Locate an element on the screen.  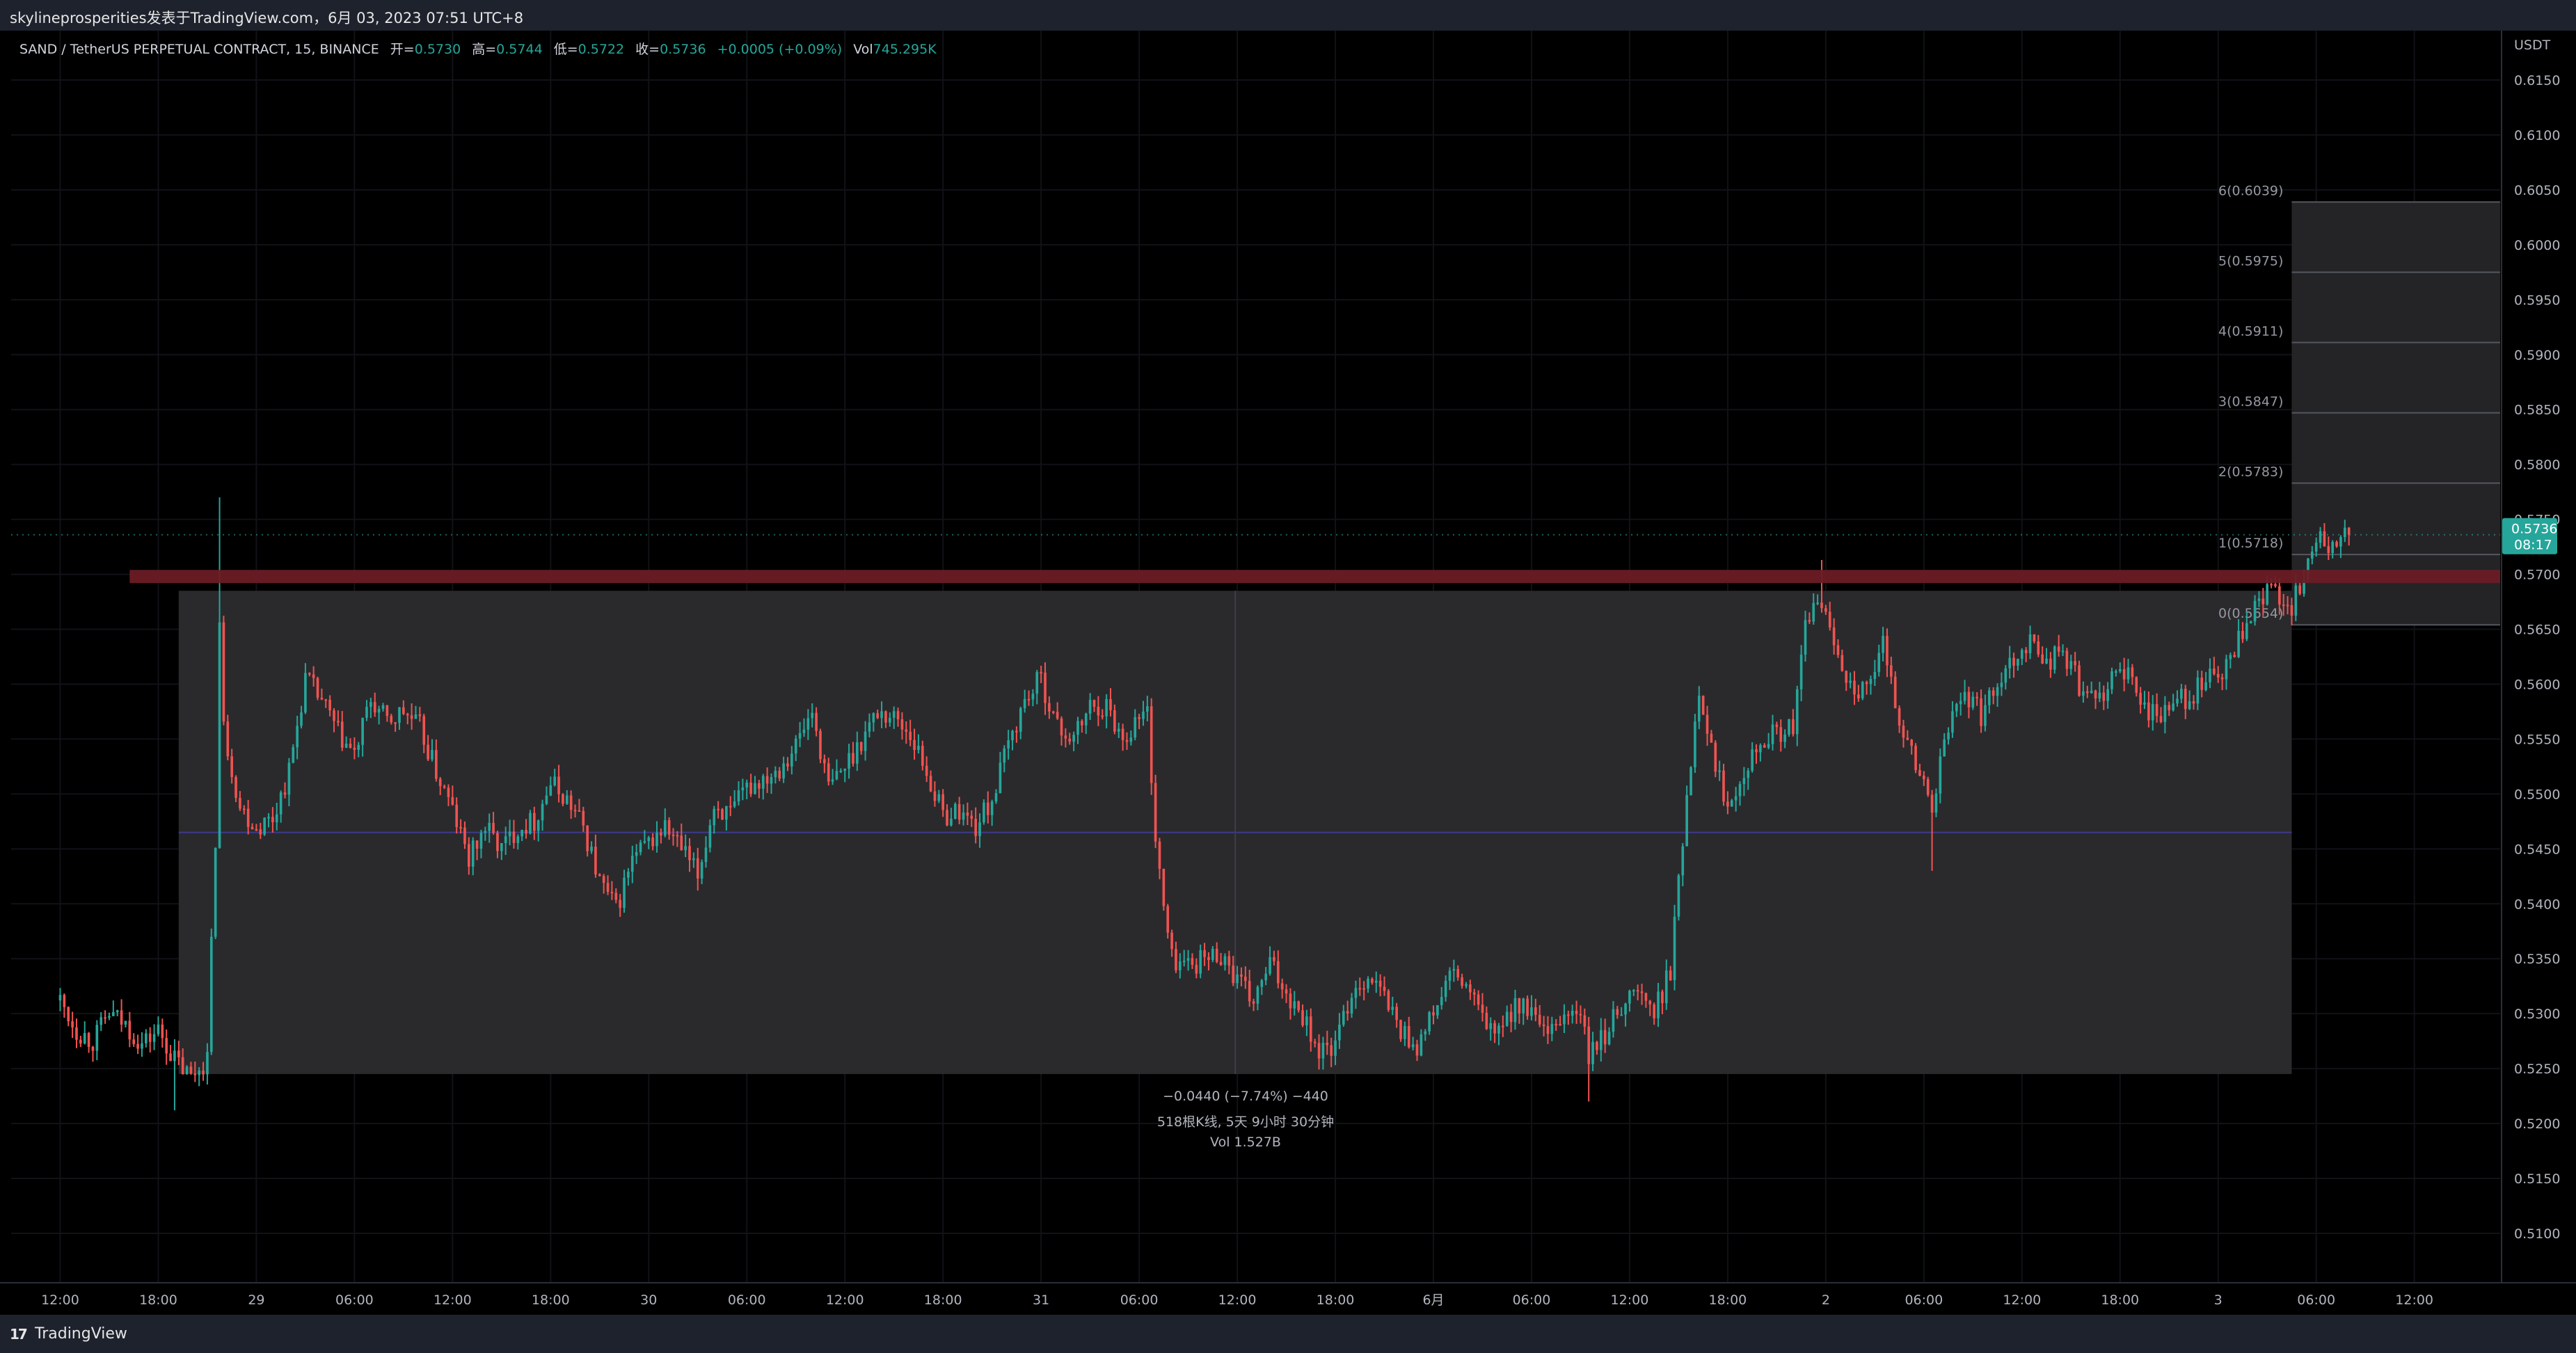
legend-low: 0.5722 is located at coordinates (601, 49).